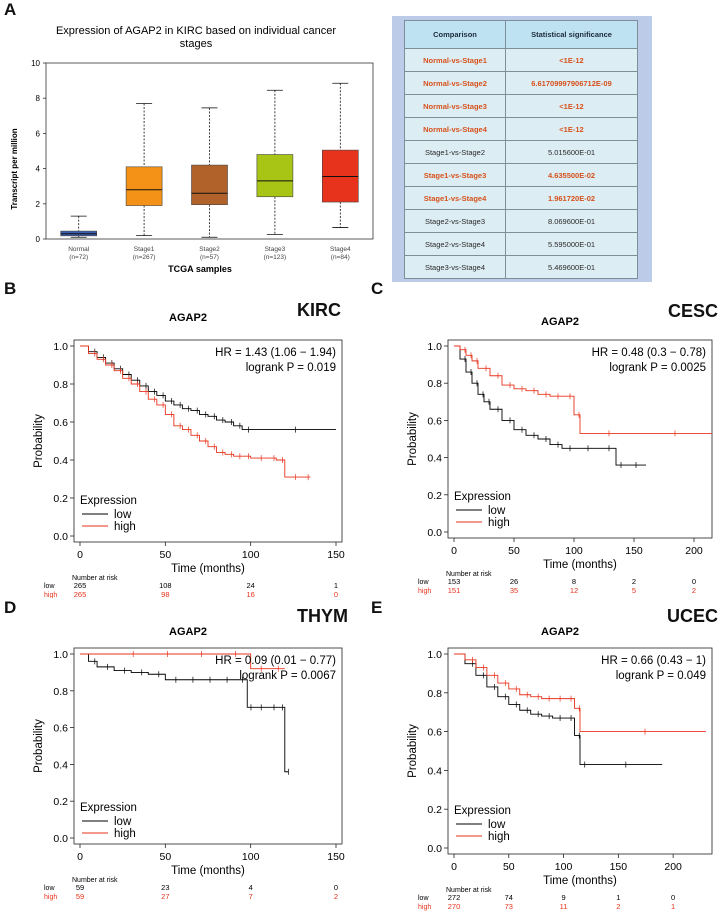  I want to click on table-cell-comparison: Stage2-vs-Stage3, so click(455, 221).